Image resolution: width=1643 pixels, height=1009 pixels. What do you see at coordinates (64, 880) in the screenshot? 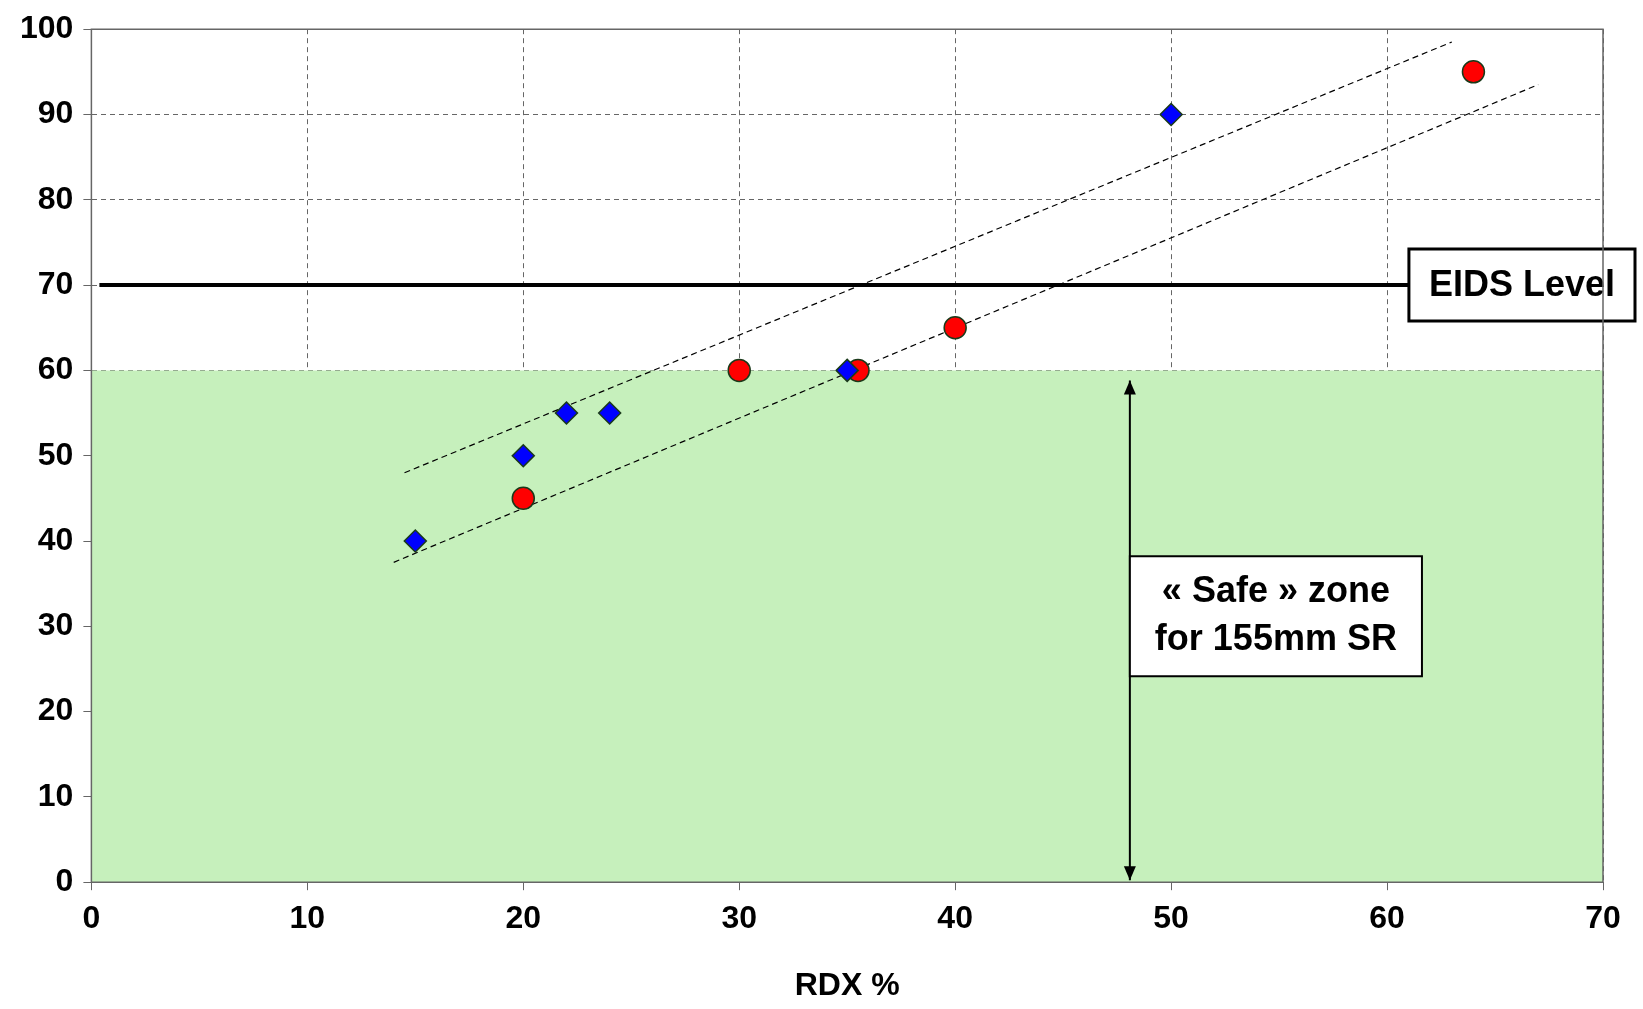
I see `y-tick-label: 0` at bounding box center [64, 880].